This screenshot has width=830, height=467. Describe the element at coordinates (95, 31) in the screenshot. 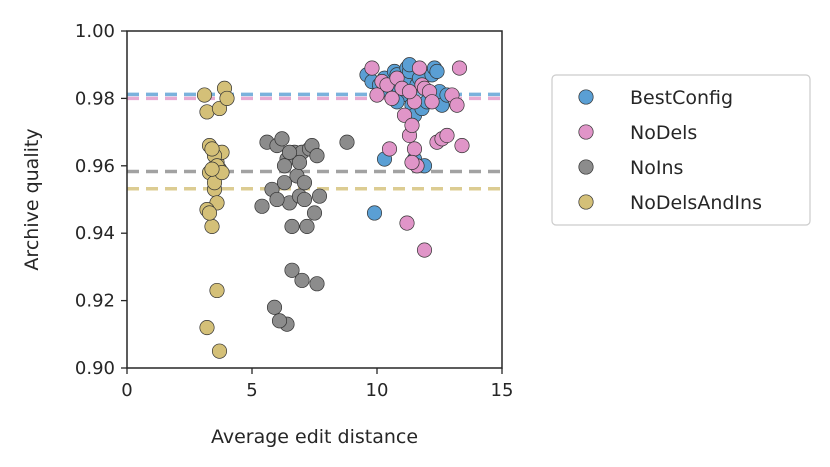

I see `y-tick-label: 1.00` at that location.